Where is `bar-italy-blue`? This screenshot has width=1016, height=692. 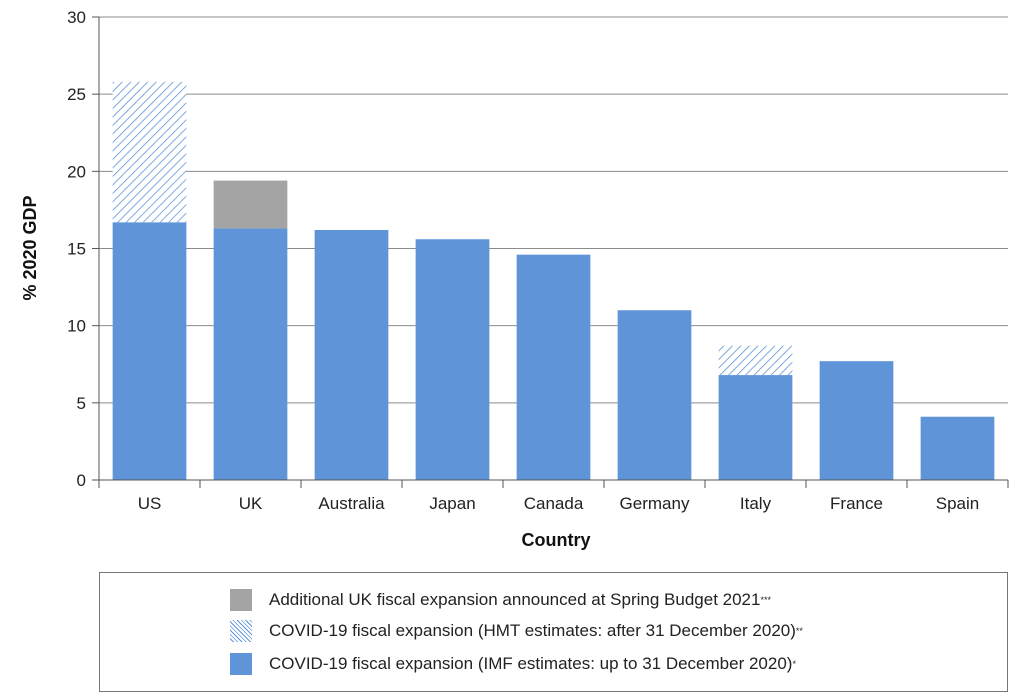 bar-italy-blue is located at coordinates (755, 427).